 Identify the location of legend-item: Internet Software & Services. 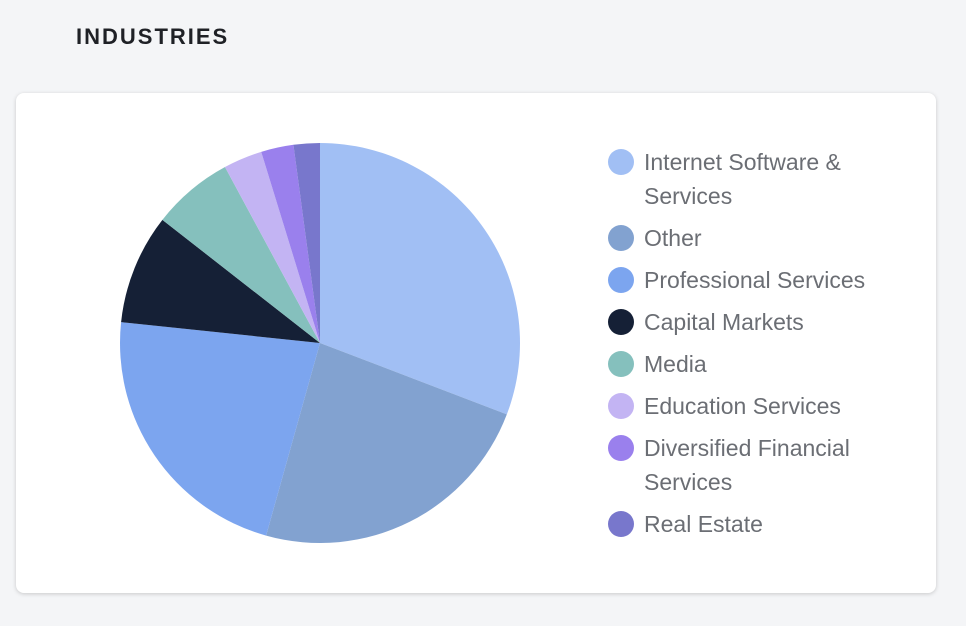
(761, 179).